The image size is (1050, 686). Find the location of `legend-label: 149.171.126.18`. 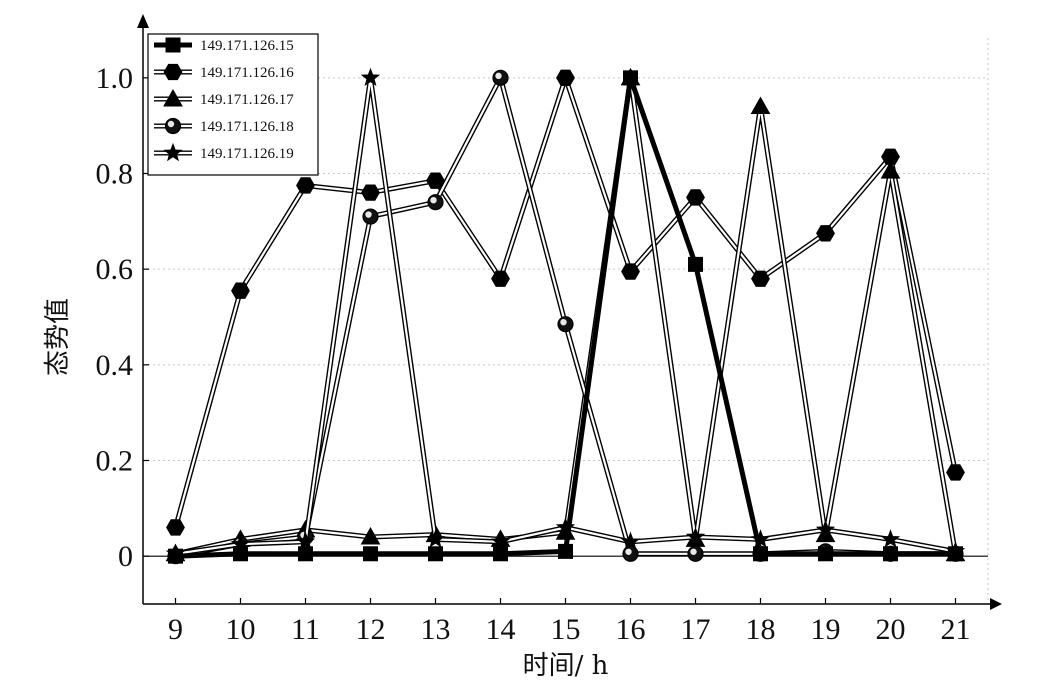

legend-label: 149.171.126.18 is located at coordinates (247, 127).